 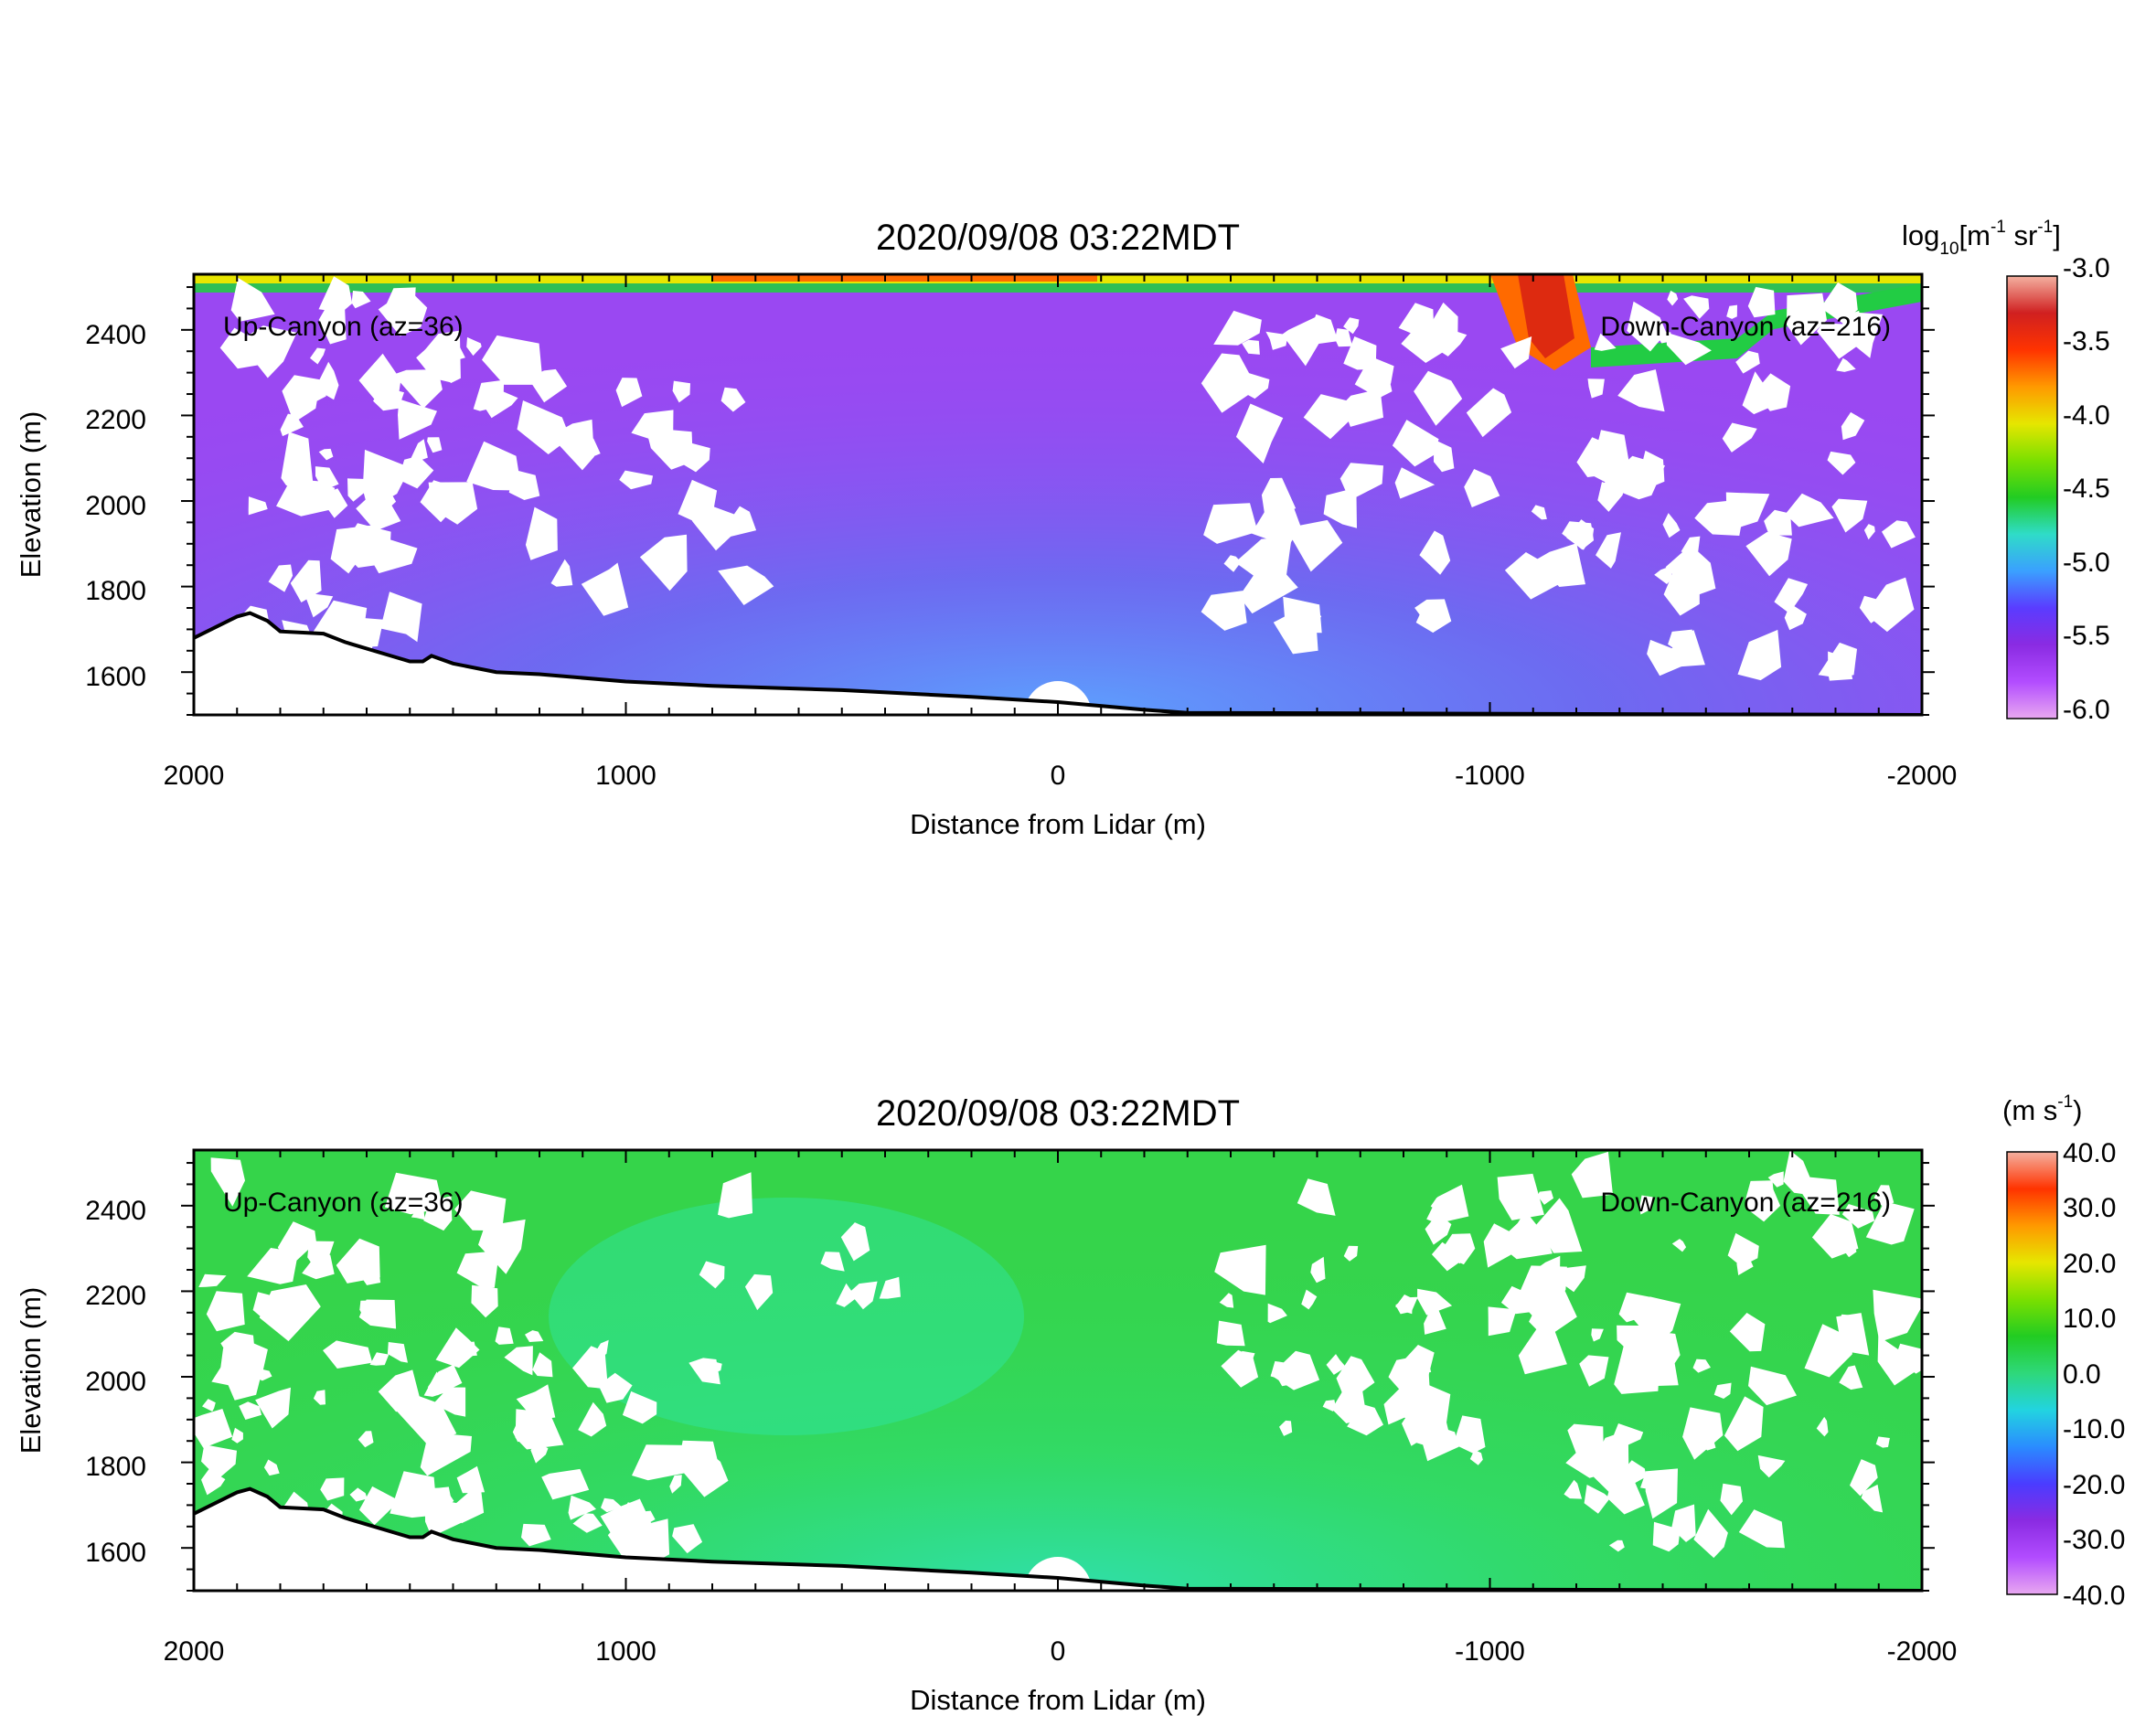 I want to click on colorbar-tick-label: -20.0, so click(x=2094, y=1485).